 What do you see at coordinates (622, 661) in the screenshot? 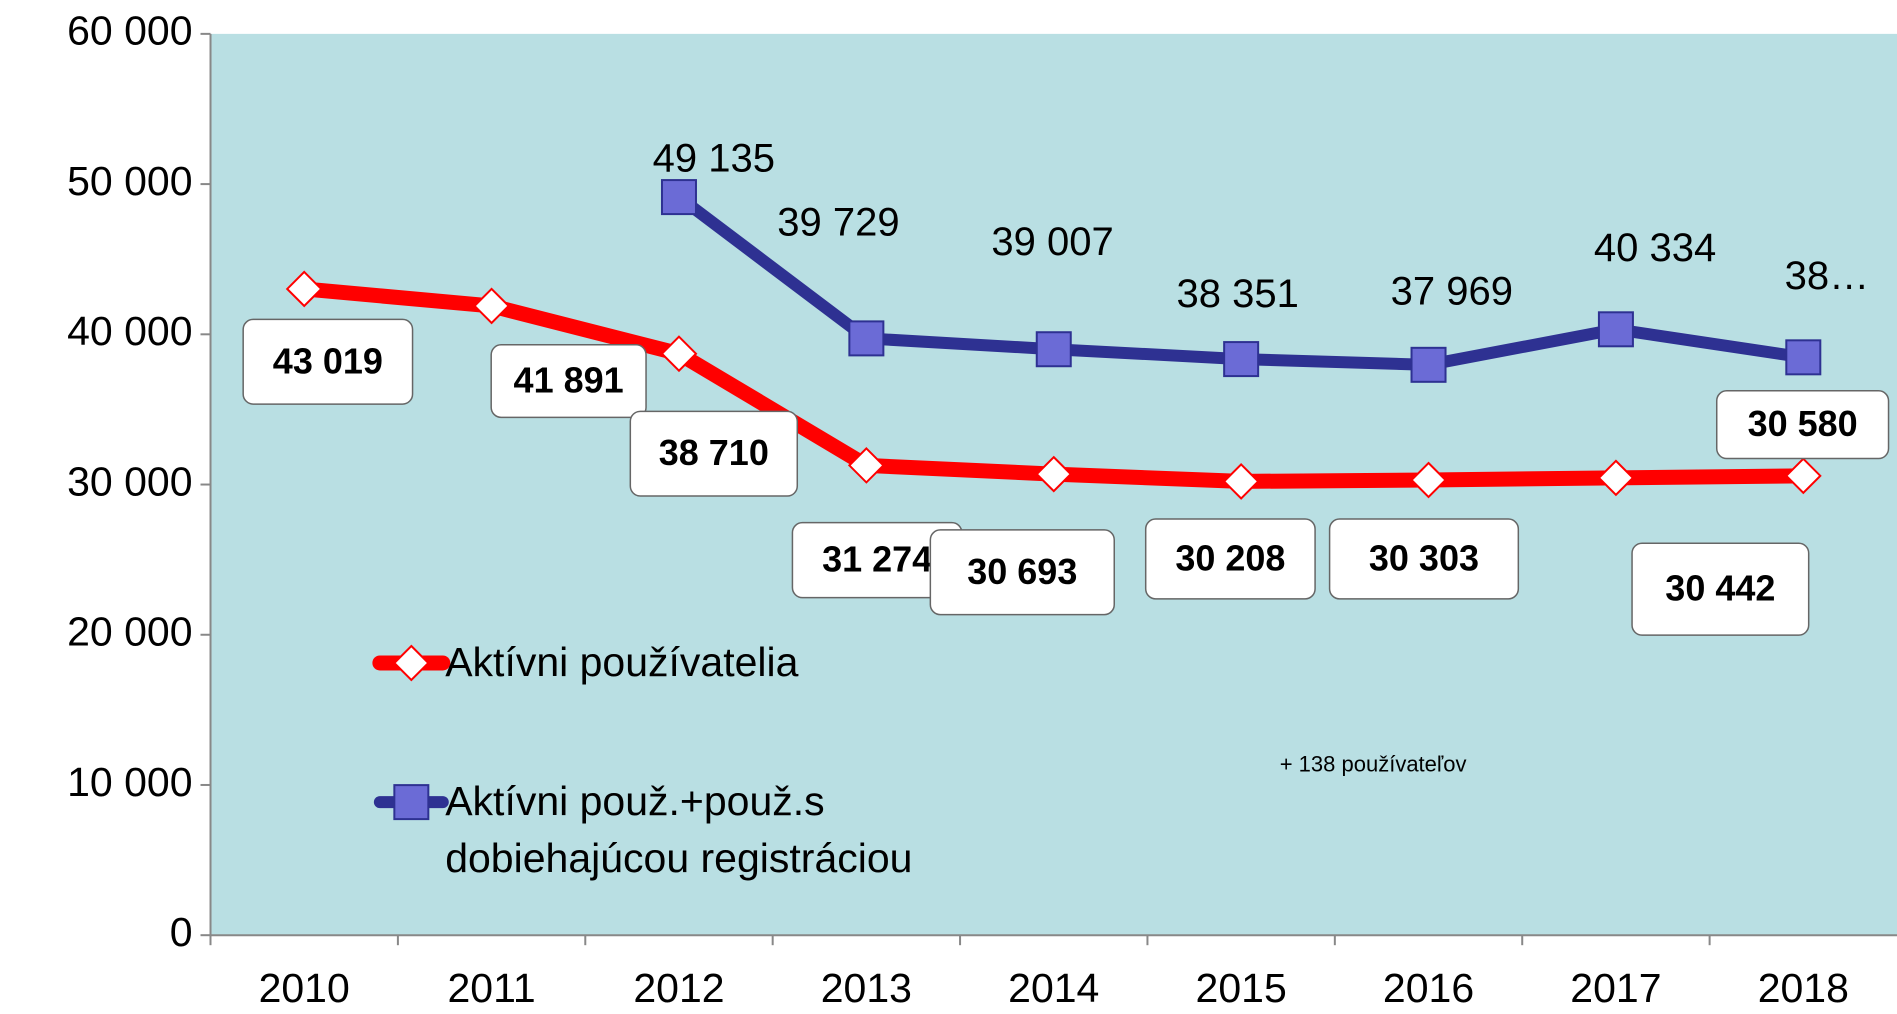
I see `legend-label: Aktívni používatelia` at bounding box center [622, 661].